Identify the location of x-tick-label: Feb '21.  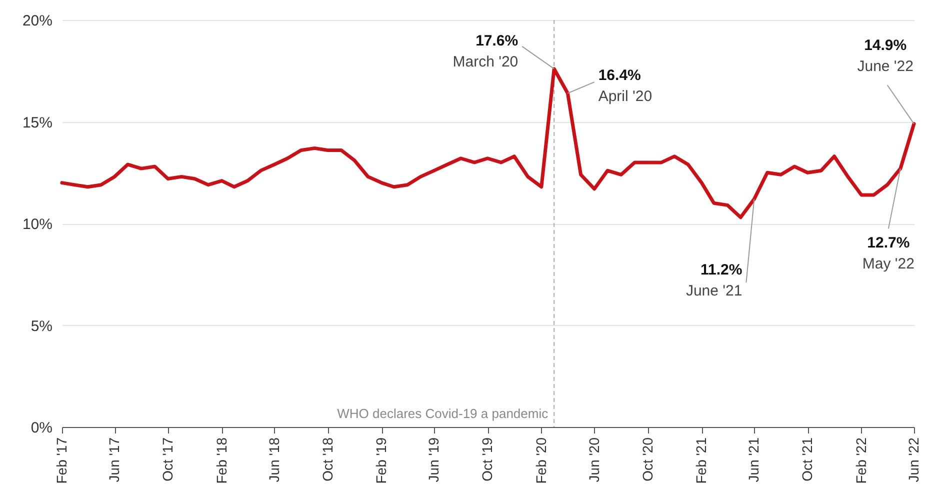
(701, 460).